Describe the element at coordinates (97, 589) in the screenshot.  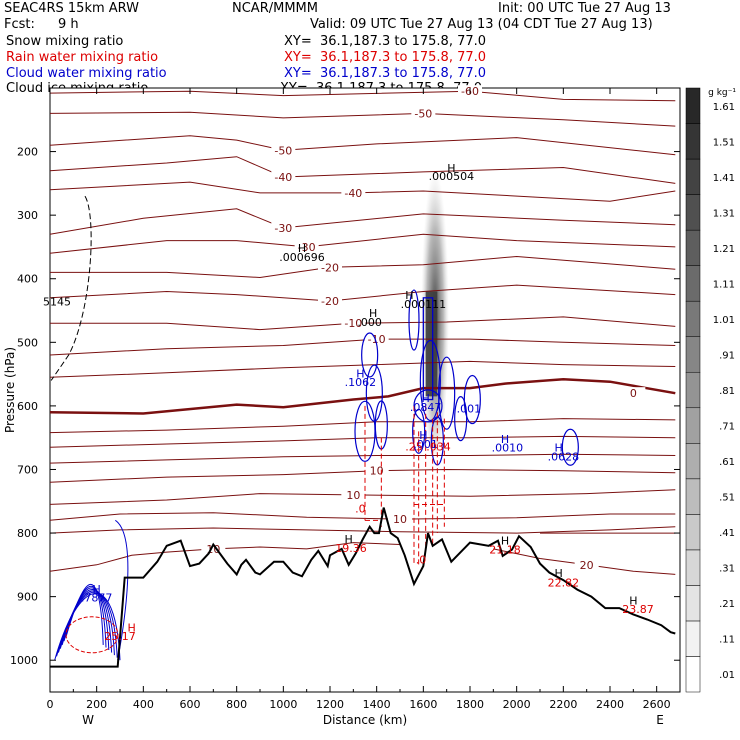
I see `extrema-label-32: H` at that location.